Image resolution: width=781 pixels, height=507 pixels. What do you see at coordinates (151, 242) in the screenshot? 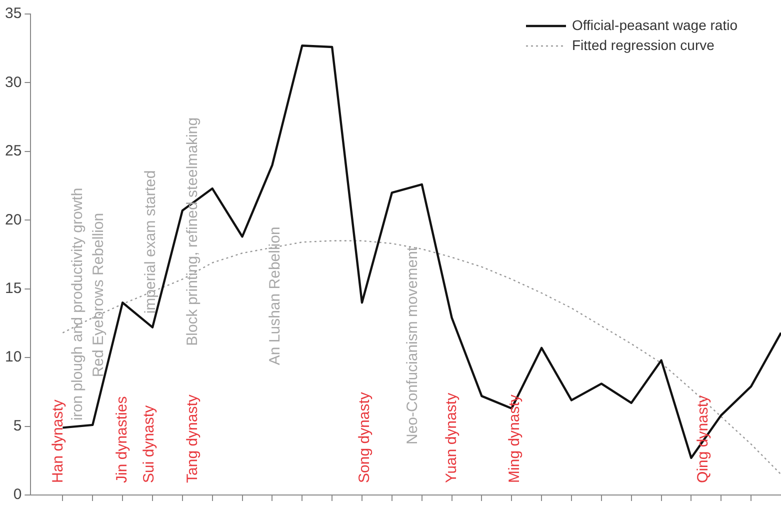
I see `annotation: imperial exam started` at bounding box center [151, 242].